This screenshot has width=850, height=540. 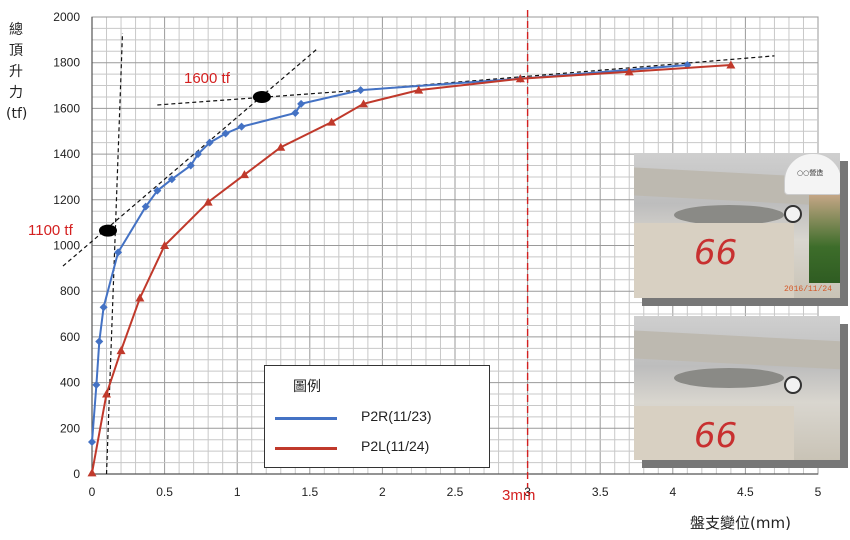 I want to click on photo-timestamp: 2016/11/24, so click(x=807, y=289).